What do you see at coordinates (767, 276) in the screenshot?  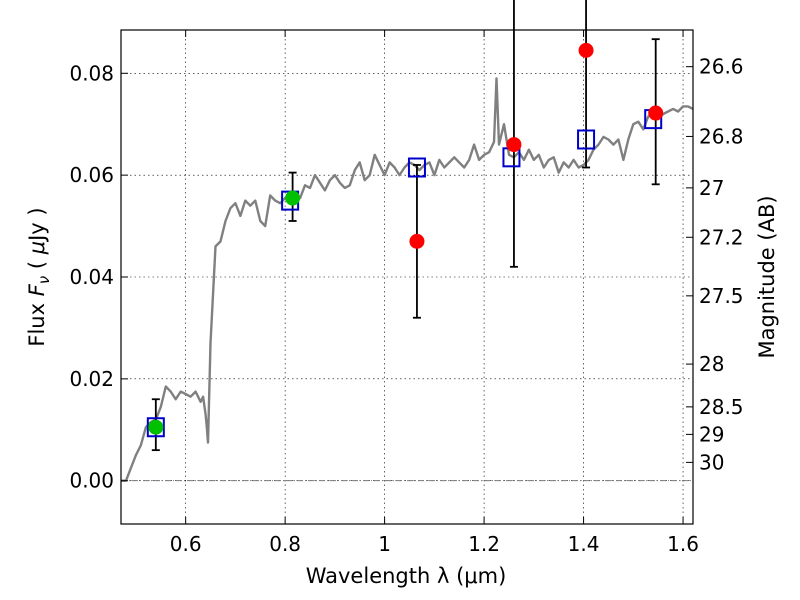 I see `y2-axis-label: Magnitude (AB)` at bounding box center [767, 276].